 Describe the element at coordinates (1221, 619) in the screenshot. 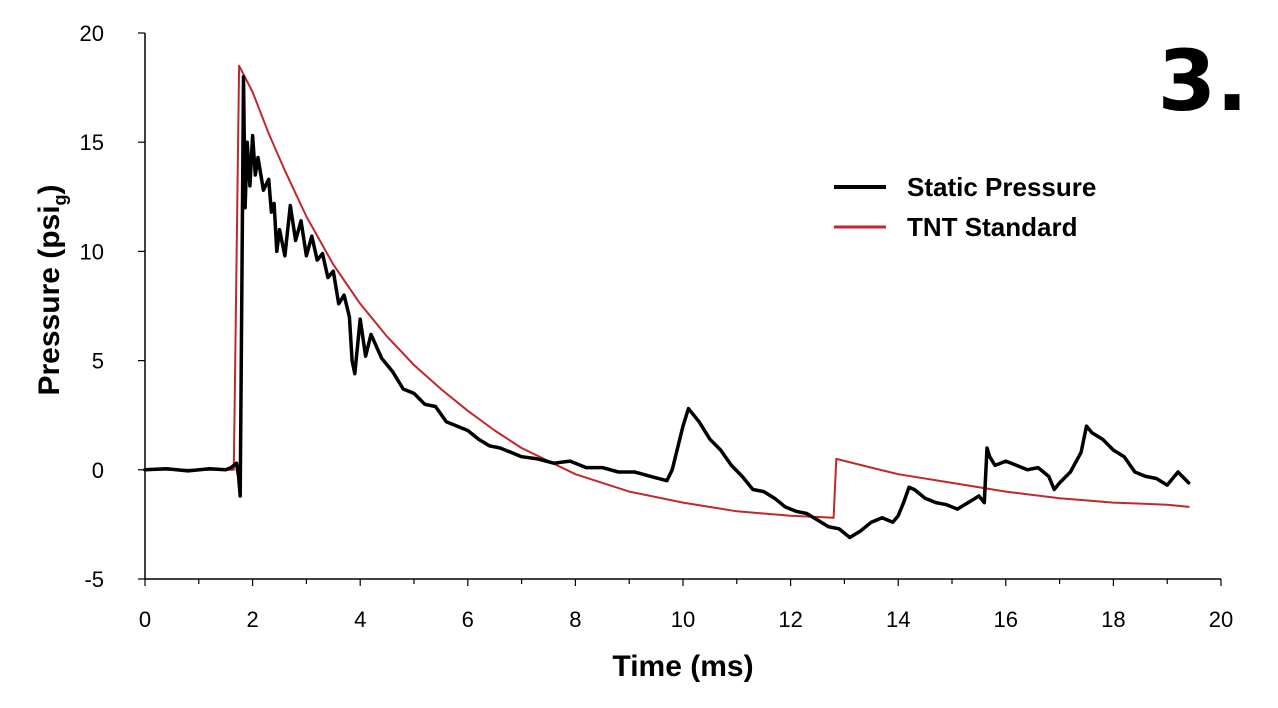

I see `x-tick-label: 20` at that location.